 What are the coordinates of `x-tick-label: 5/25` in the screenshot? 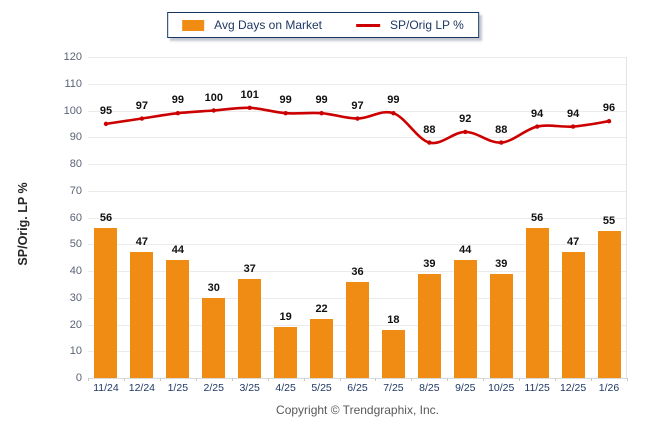 It's located at (321, 388).